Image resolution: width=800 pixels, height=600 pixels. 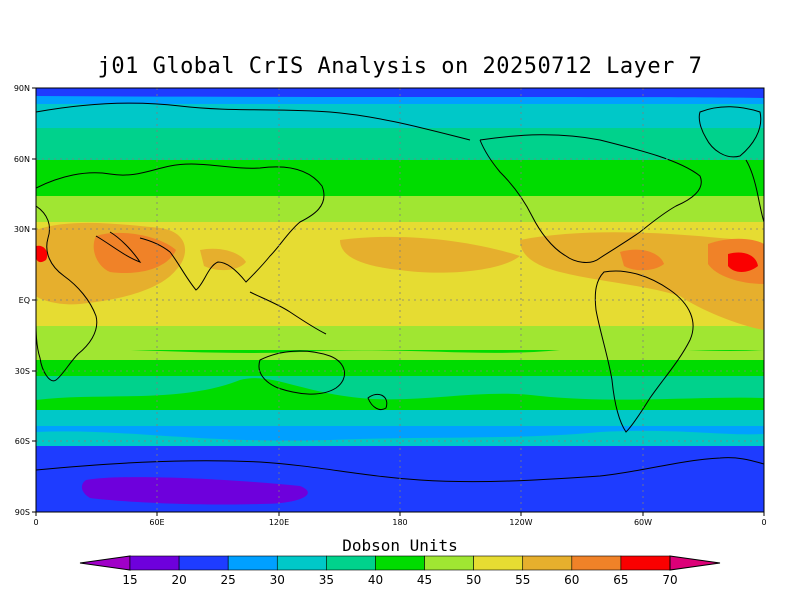 I want to click on colorbar-high-arrow, so click(x=695, y=563).